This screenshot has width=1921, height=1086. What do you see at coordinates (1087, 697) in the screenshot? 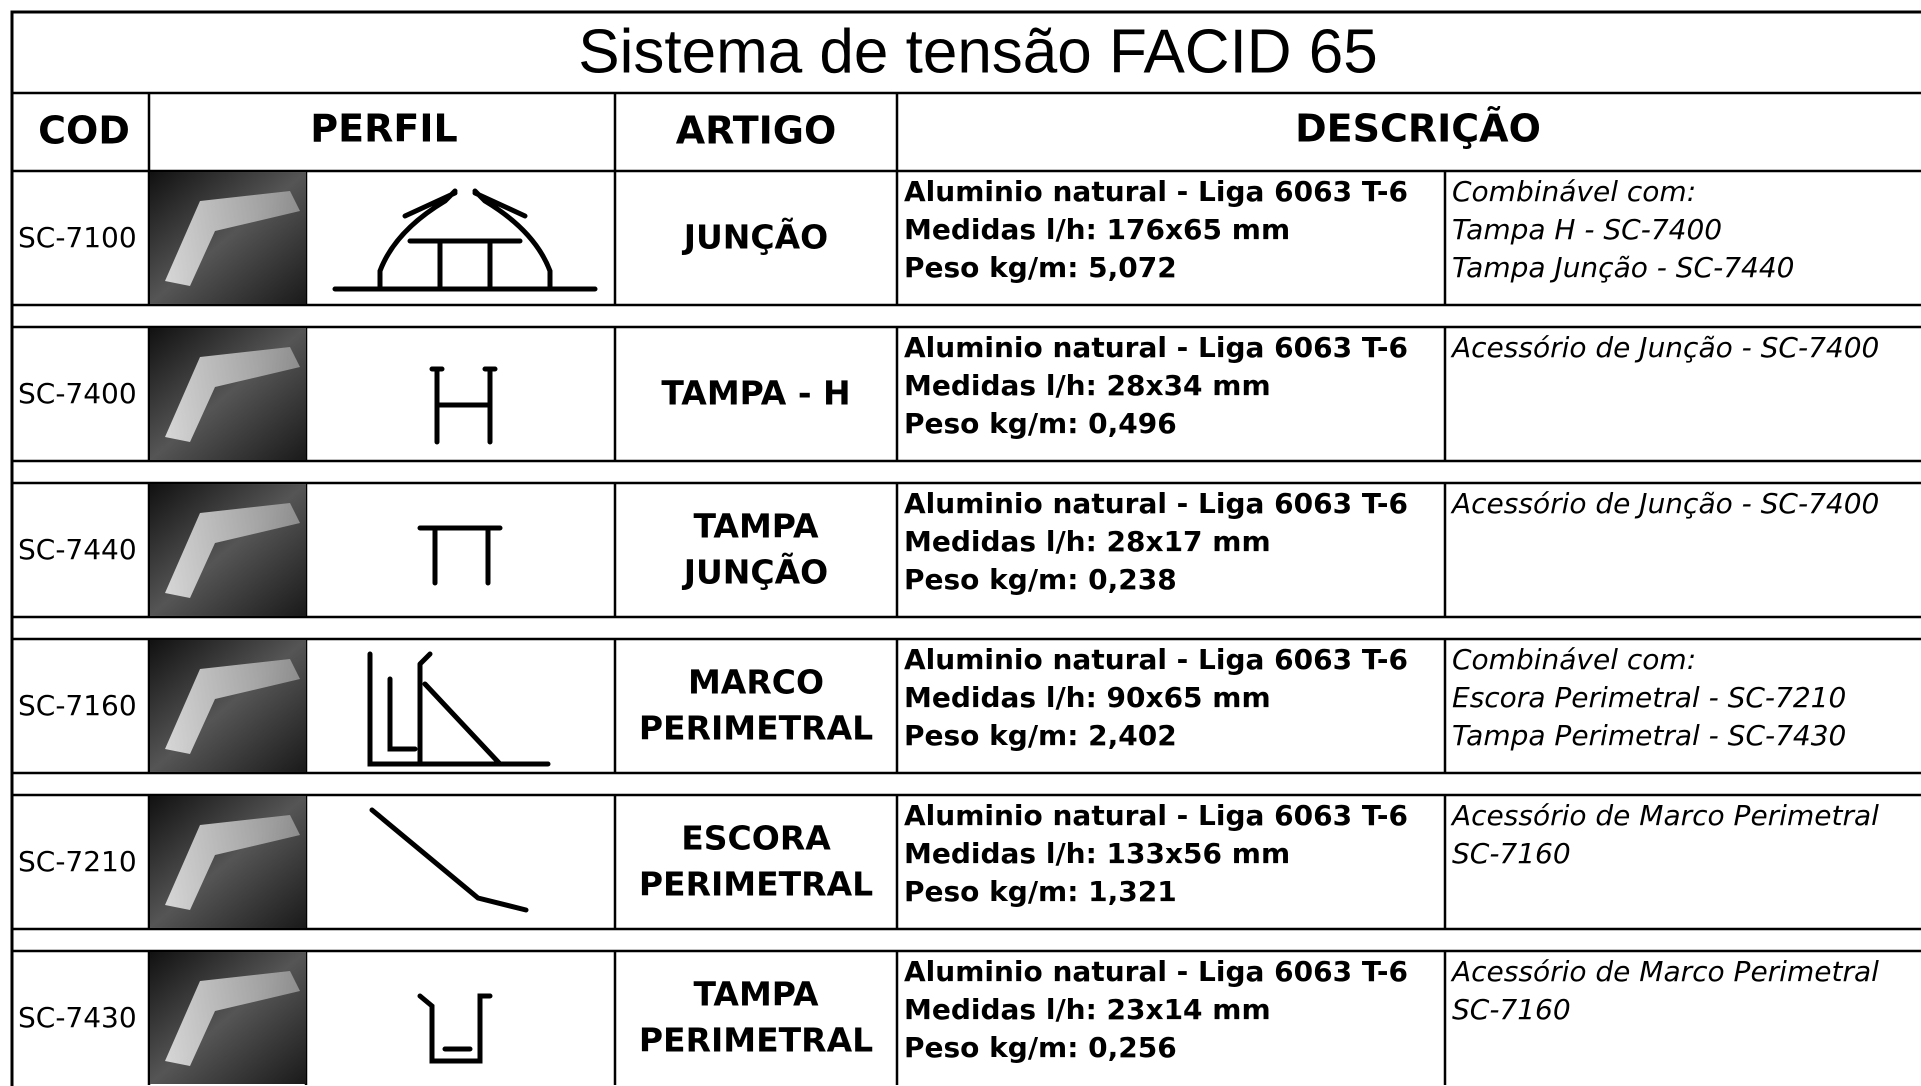
I see `description: Medidas l/h: 90x65 mm` at bounding box center [1087, 697].